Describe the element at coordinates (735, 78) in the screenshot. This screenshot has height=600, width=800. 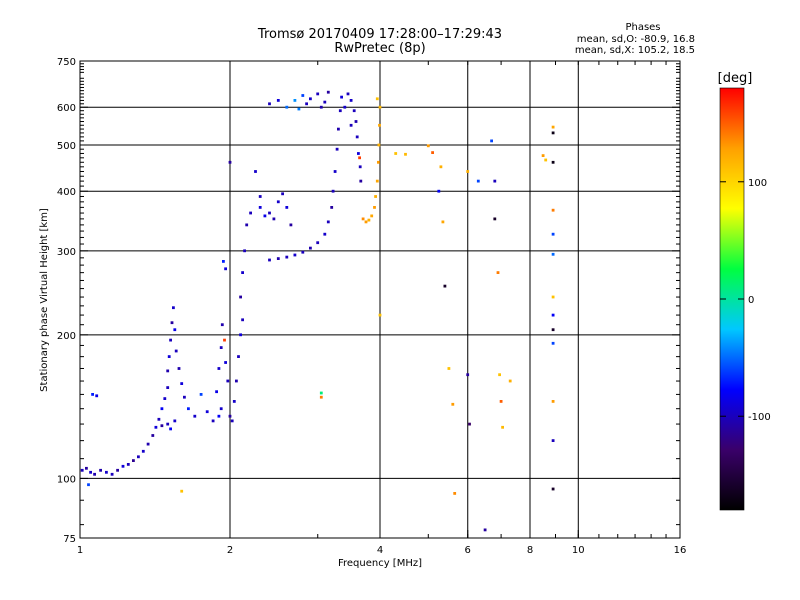
I see `colorbar-label: [deg]` at that location.